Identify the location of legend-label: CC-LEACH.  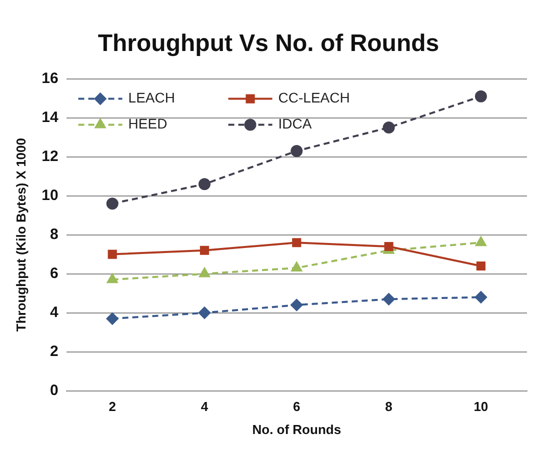
(314, 98).